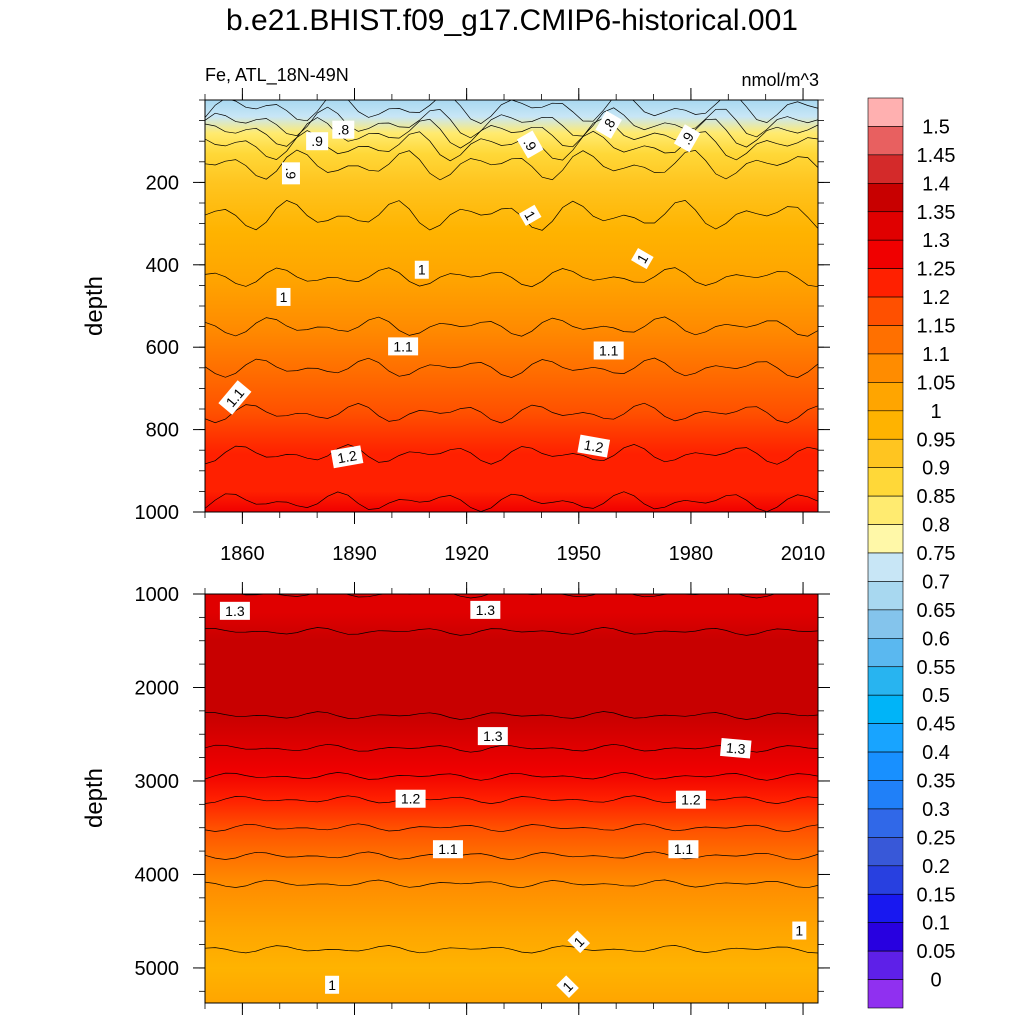  I want to click on x-tick-label: 1980, so click(691, 554).